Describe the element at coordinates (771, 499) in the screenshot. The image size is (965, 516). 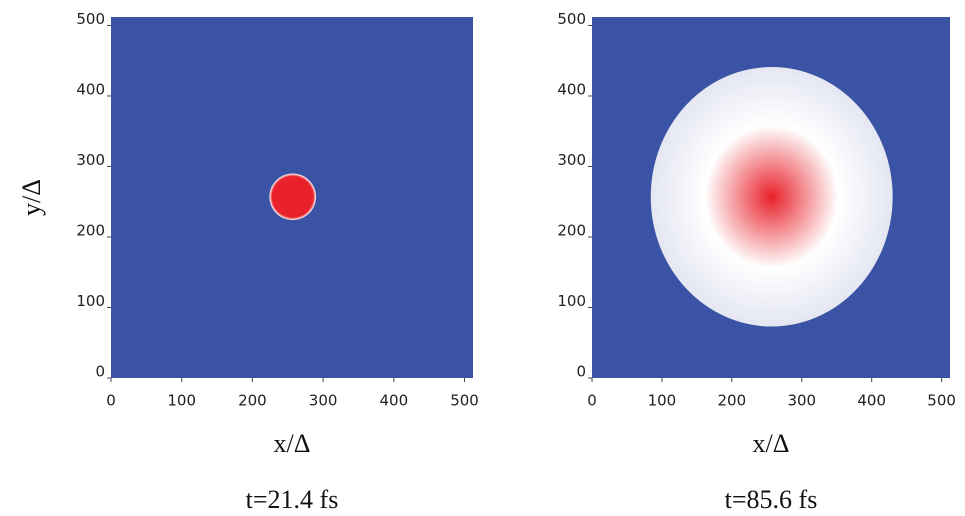
I see `caption: t=85.6 fs` at that location.